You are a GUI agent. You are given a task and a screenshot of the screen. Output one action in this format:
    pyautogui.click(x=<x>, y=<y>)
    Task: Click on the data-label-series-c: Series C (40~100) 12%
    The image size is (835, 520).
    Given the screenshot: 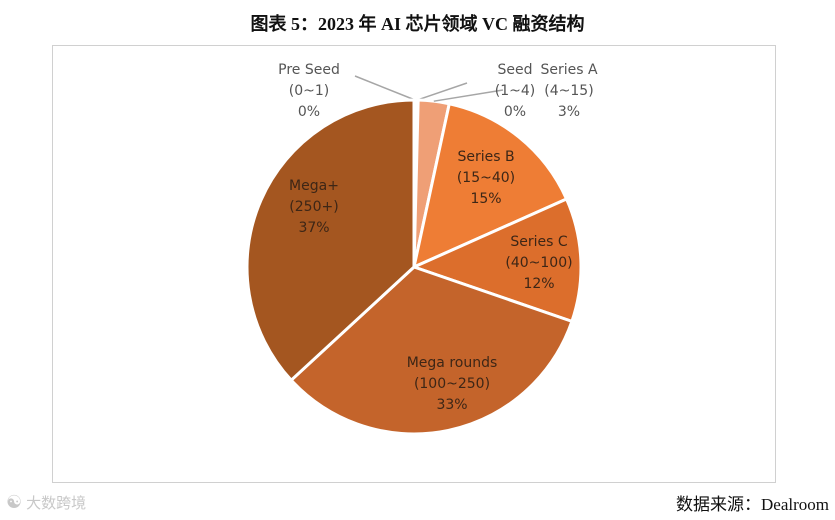 What is the action you would take?
    pyautogui.click(x=538, y=263)
    